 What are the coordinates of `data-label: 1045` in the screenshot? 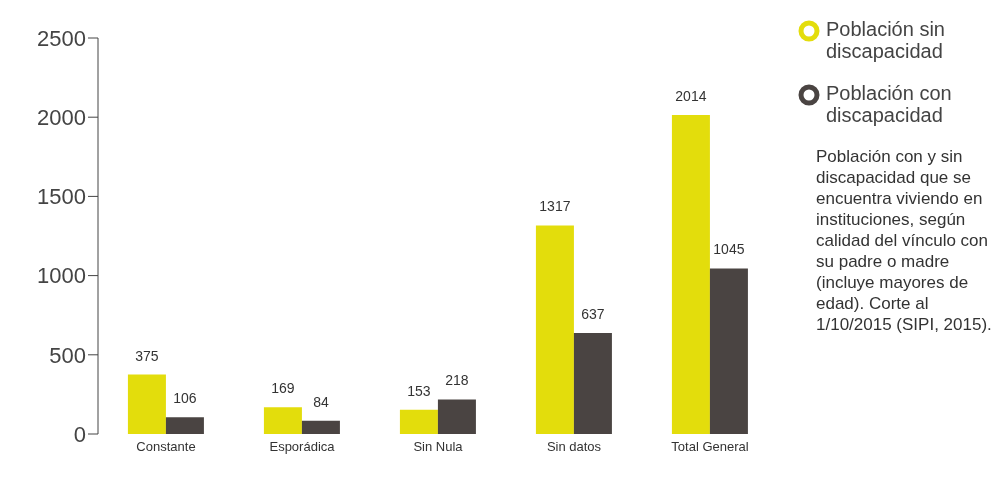 It's located at (729, 249).